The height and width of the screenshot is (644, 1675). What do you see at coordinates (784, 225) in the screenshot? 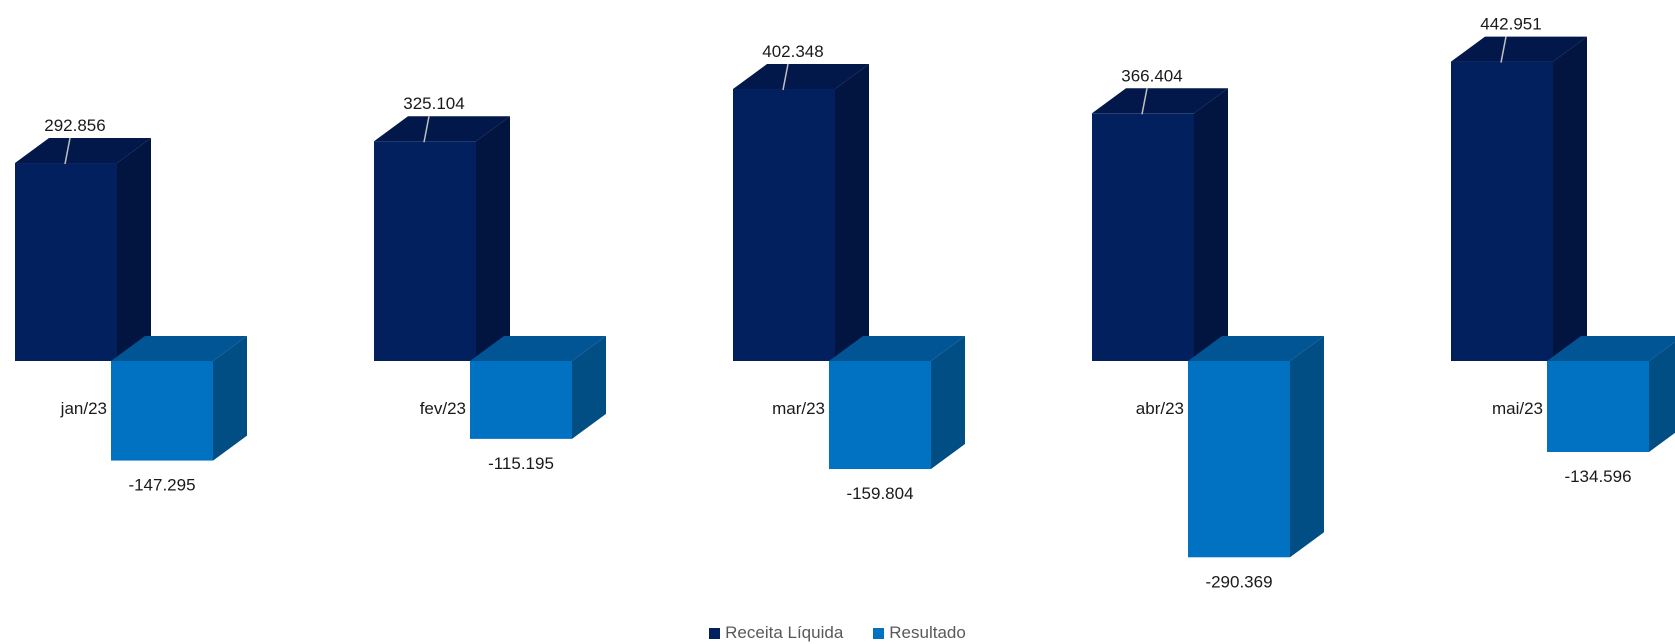
I see `bar-receita-mar/23-front` at bounding box center [784, 225].